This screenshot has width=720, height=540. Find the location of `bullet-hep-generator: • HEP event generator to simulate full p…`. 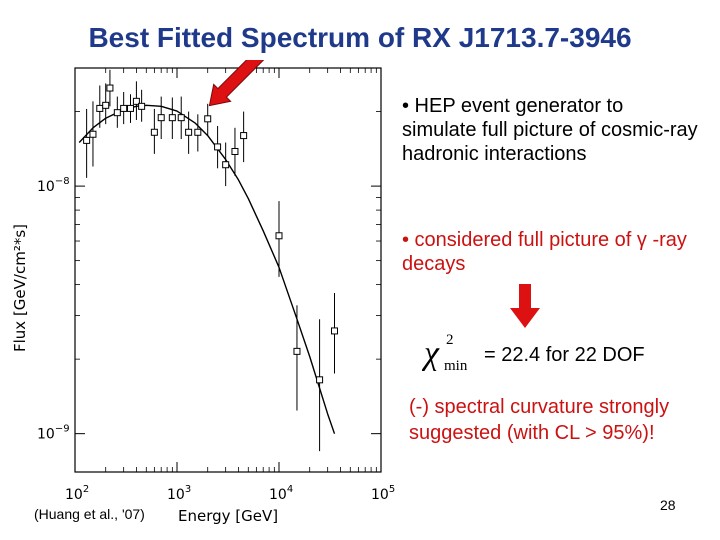

bullet-hep-generator: • HEP event generator to simulate full p… is located at coordinates (550, 130).